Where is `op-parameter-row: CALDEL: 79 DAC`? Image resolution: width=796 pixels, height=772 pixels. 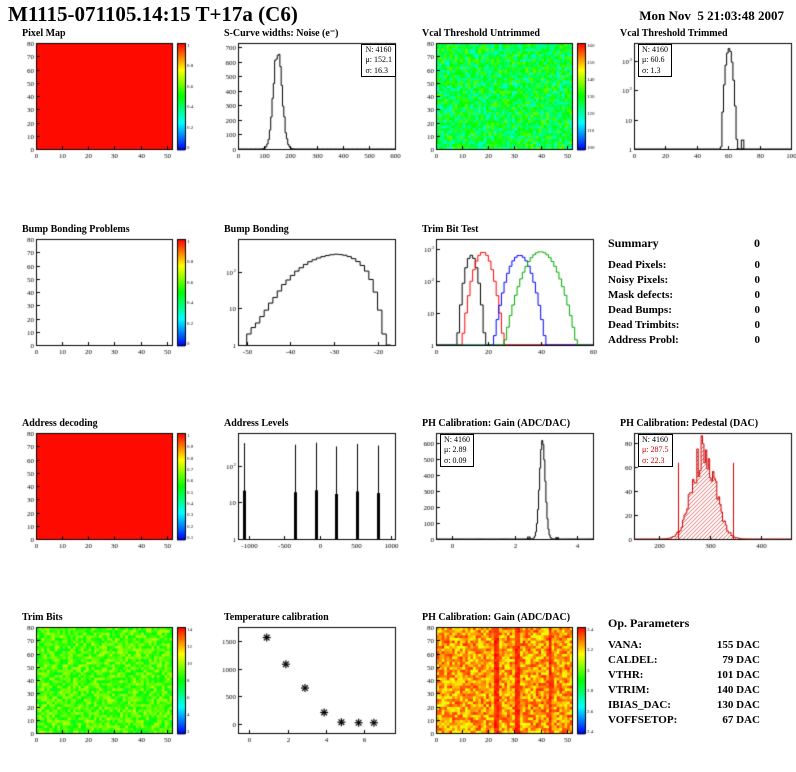 op-parameter-row: CALDEL: 79 DAC is located at coordinates (684, 660).